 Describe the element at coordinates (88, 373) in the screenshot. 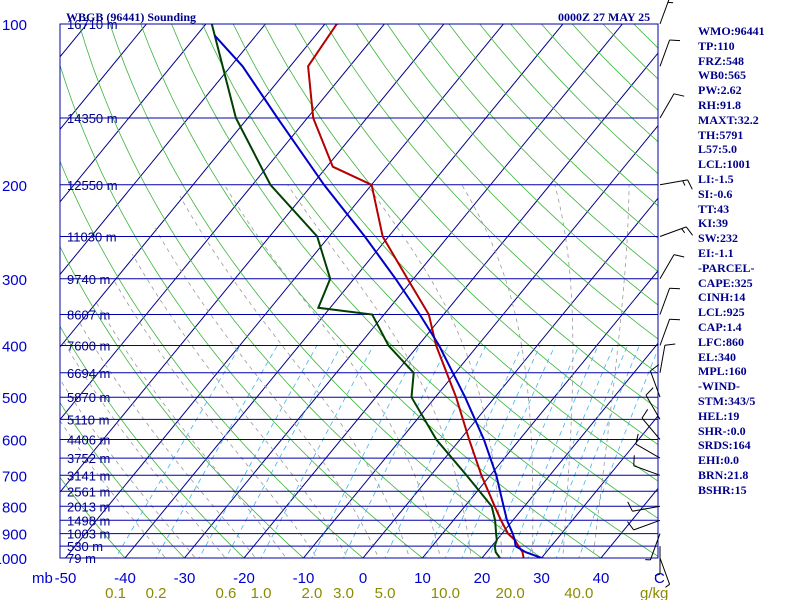

I see `height-label: 6694 m` at that location.